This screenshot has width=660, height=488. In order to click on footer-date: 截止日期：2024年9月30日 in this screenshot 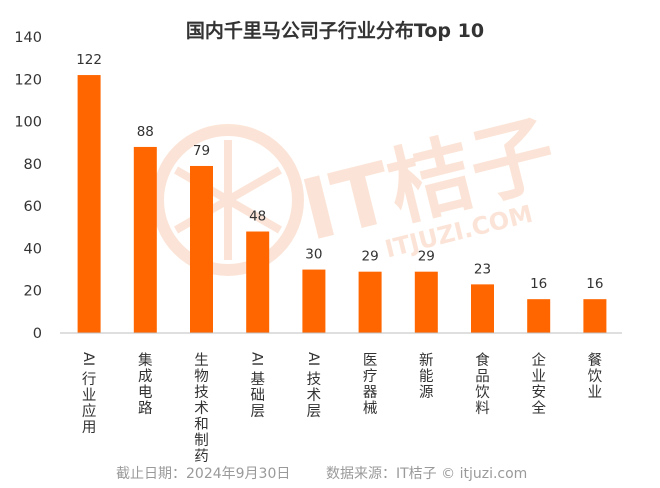, I will do `click(203, 474)`.